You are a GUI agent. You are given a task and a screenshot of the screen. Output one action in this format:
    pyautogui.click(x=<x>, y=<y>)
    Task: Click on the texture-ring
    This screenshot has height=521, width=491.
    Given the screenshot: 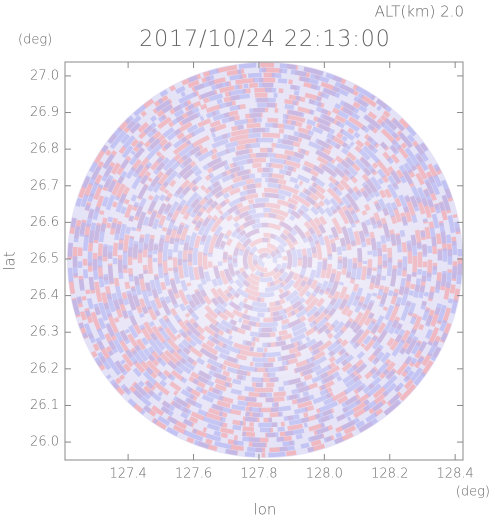 What is the action you would take?
    pyautogui.click(x=265, y=260)
    